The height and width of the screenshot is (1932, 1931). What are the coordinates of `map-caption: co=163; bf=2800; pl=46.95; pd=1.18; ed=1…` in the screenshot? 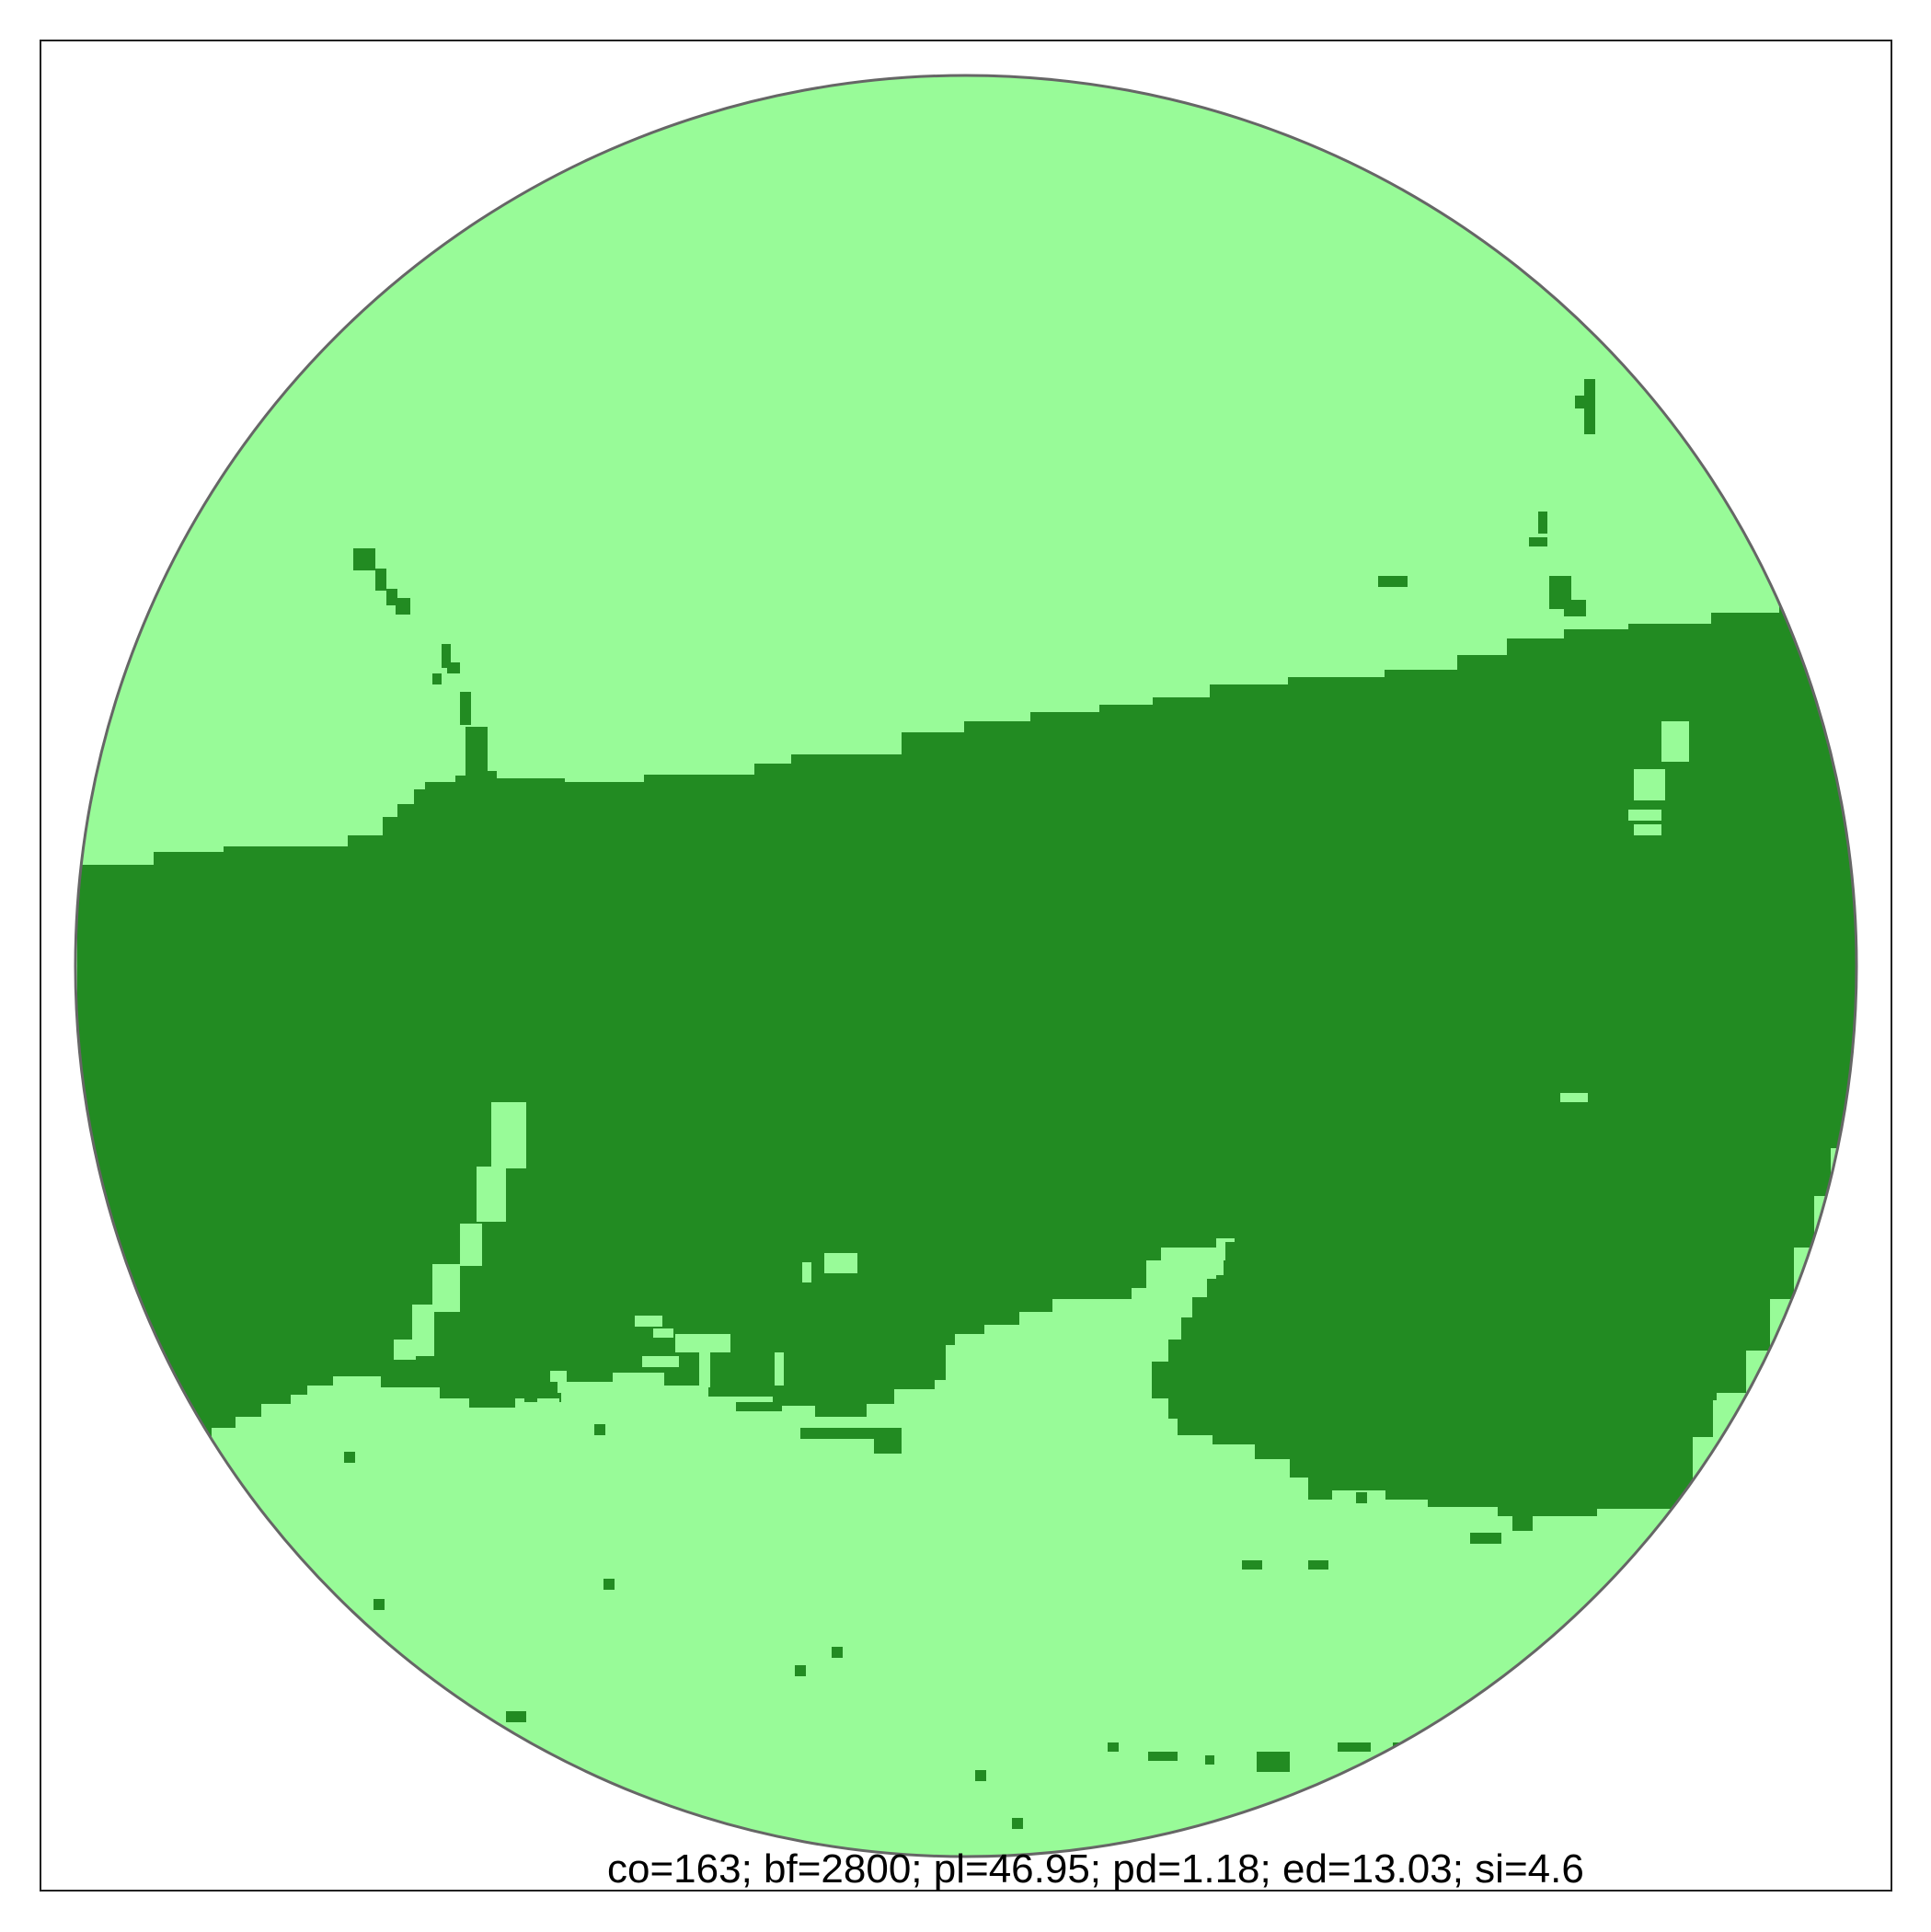 It's located at (1096, 1869).